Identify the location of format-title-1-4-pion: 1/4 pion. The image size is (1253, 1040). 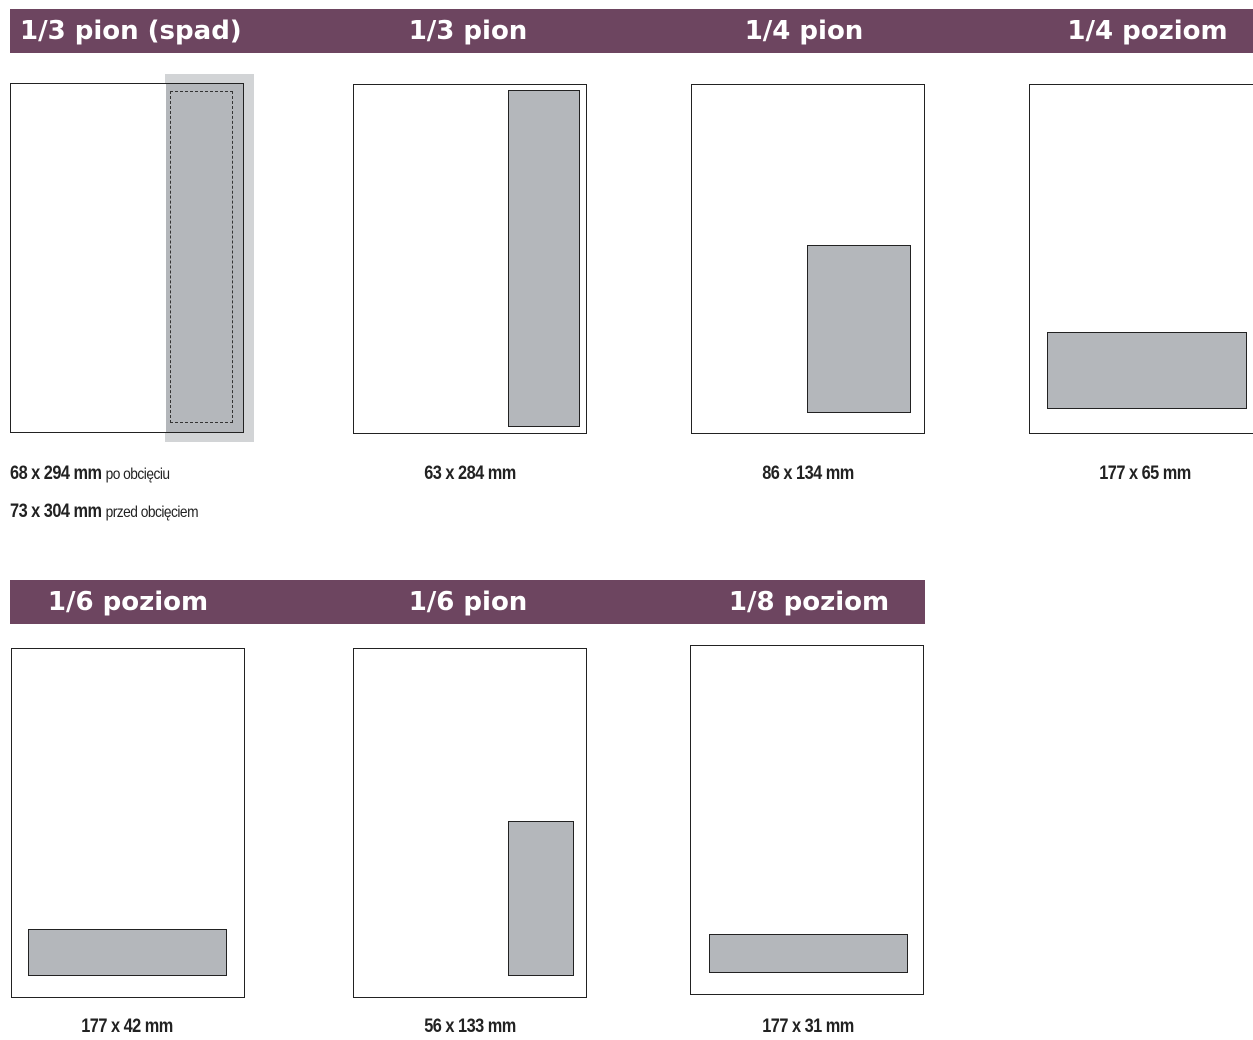
(804, 31).